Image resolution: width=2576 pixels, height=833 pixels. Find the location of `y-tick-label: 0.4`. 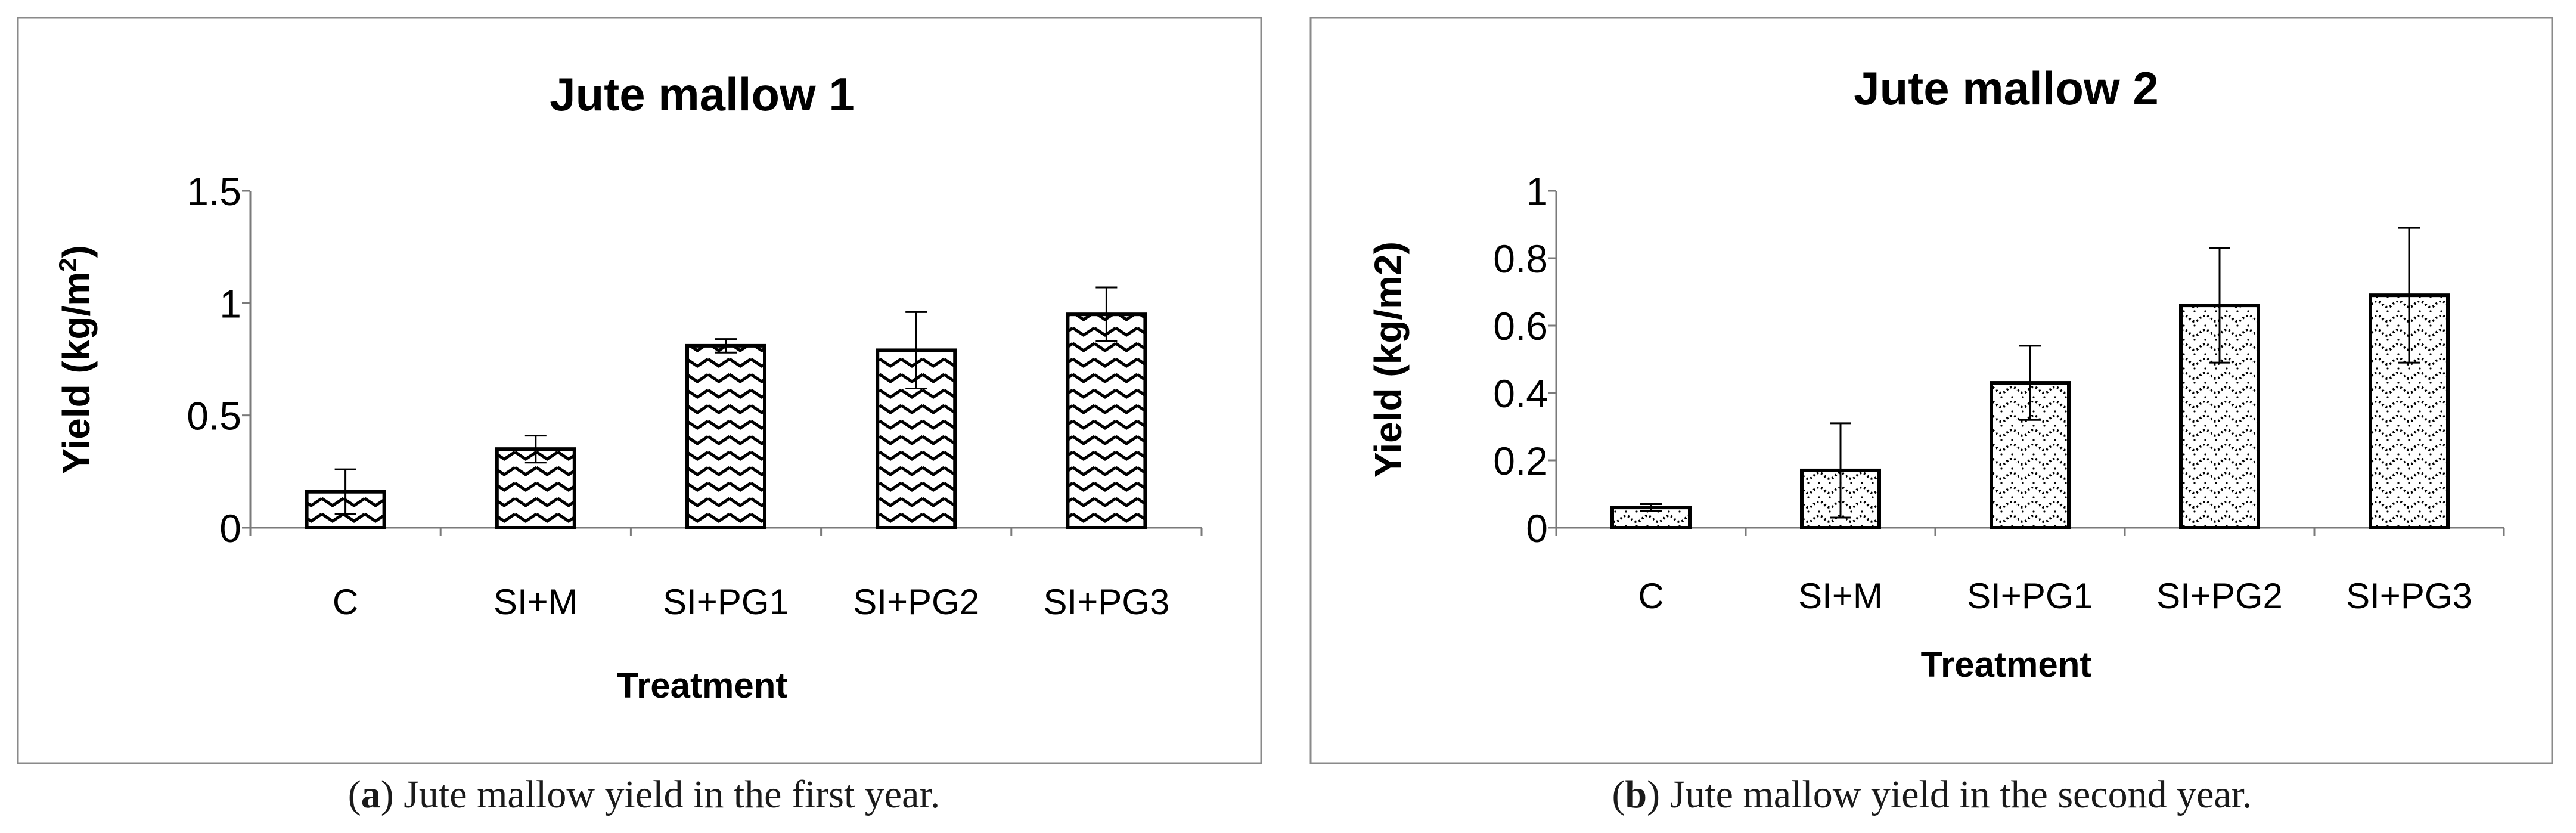

y-tick-label: 0.4 is located at coordinates (1521, 393).